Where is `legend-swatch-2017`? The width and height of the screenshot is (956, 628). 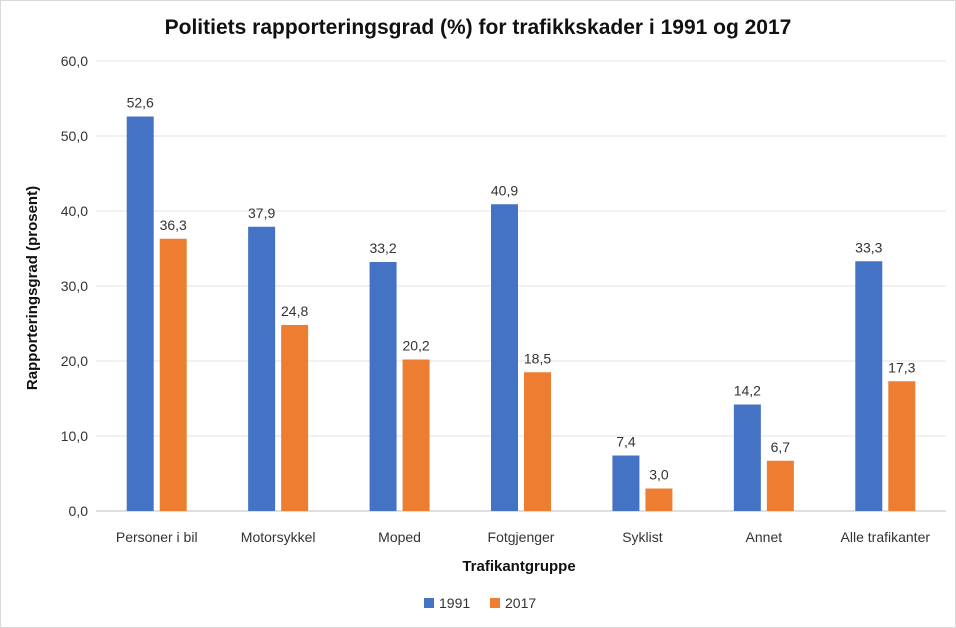
legend-swatch-2017 is located at coordinates (495, 603).